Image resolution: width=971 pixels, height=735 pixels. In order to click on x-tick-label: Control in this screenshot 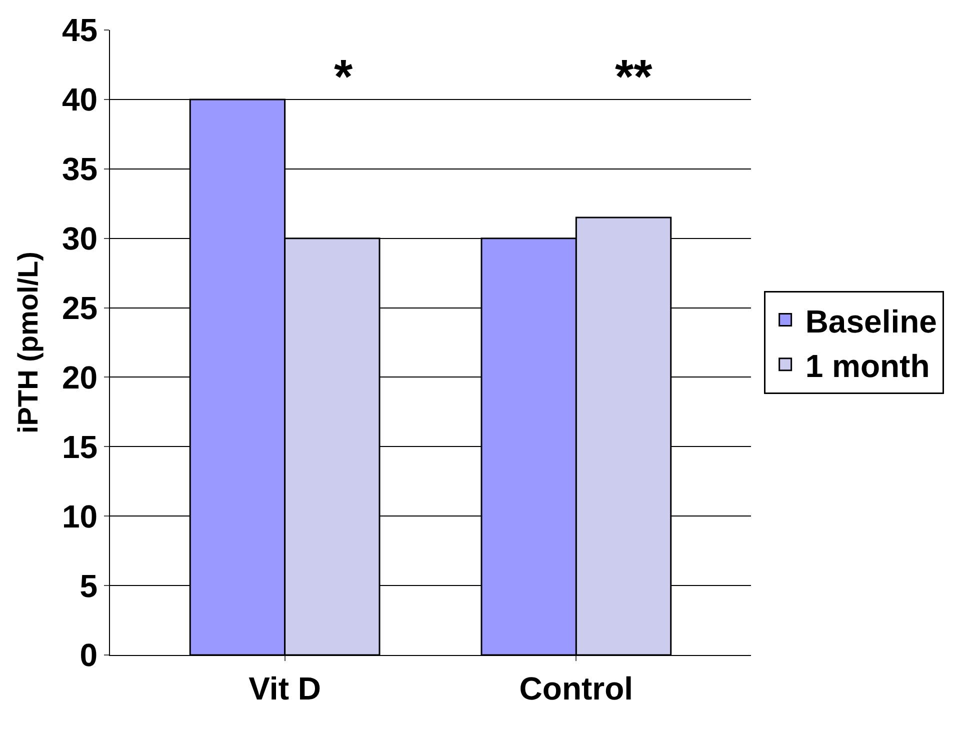, I will do `click(576, 688)`.